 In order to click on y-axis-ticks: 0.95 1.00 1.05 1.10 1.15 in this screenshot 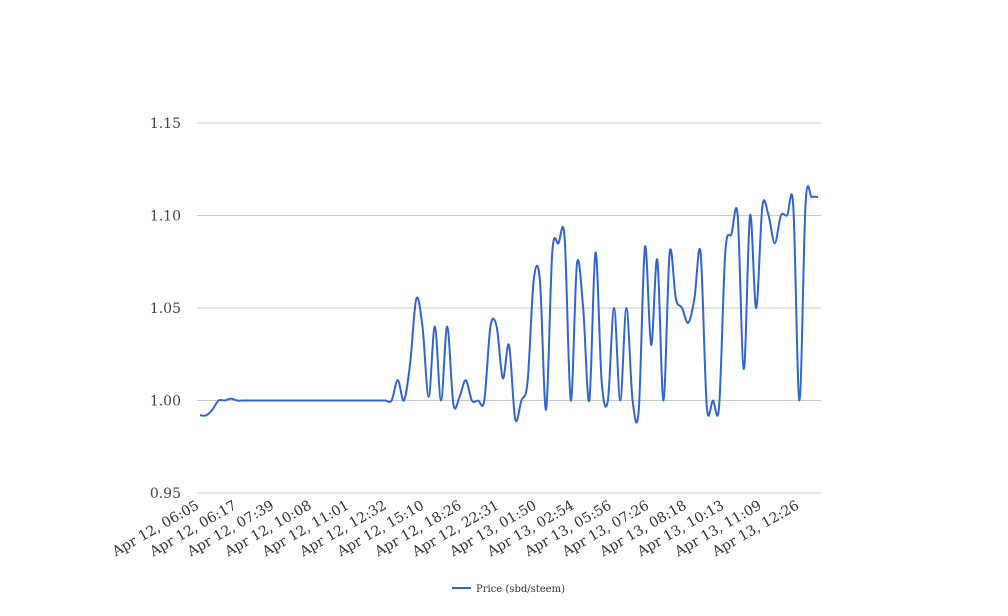, I will do `click(165, 309)`.